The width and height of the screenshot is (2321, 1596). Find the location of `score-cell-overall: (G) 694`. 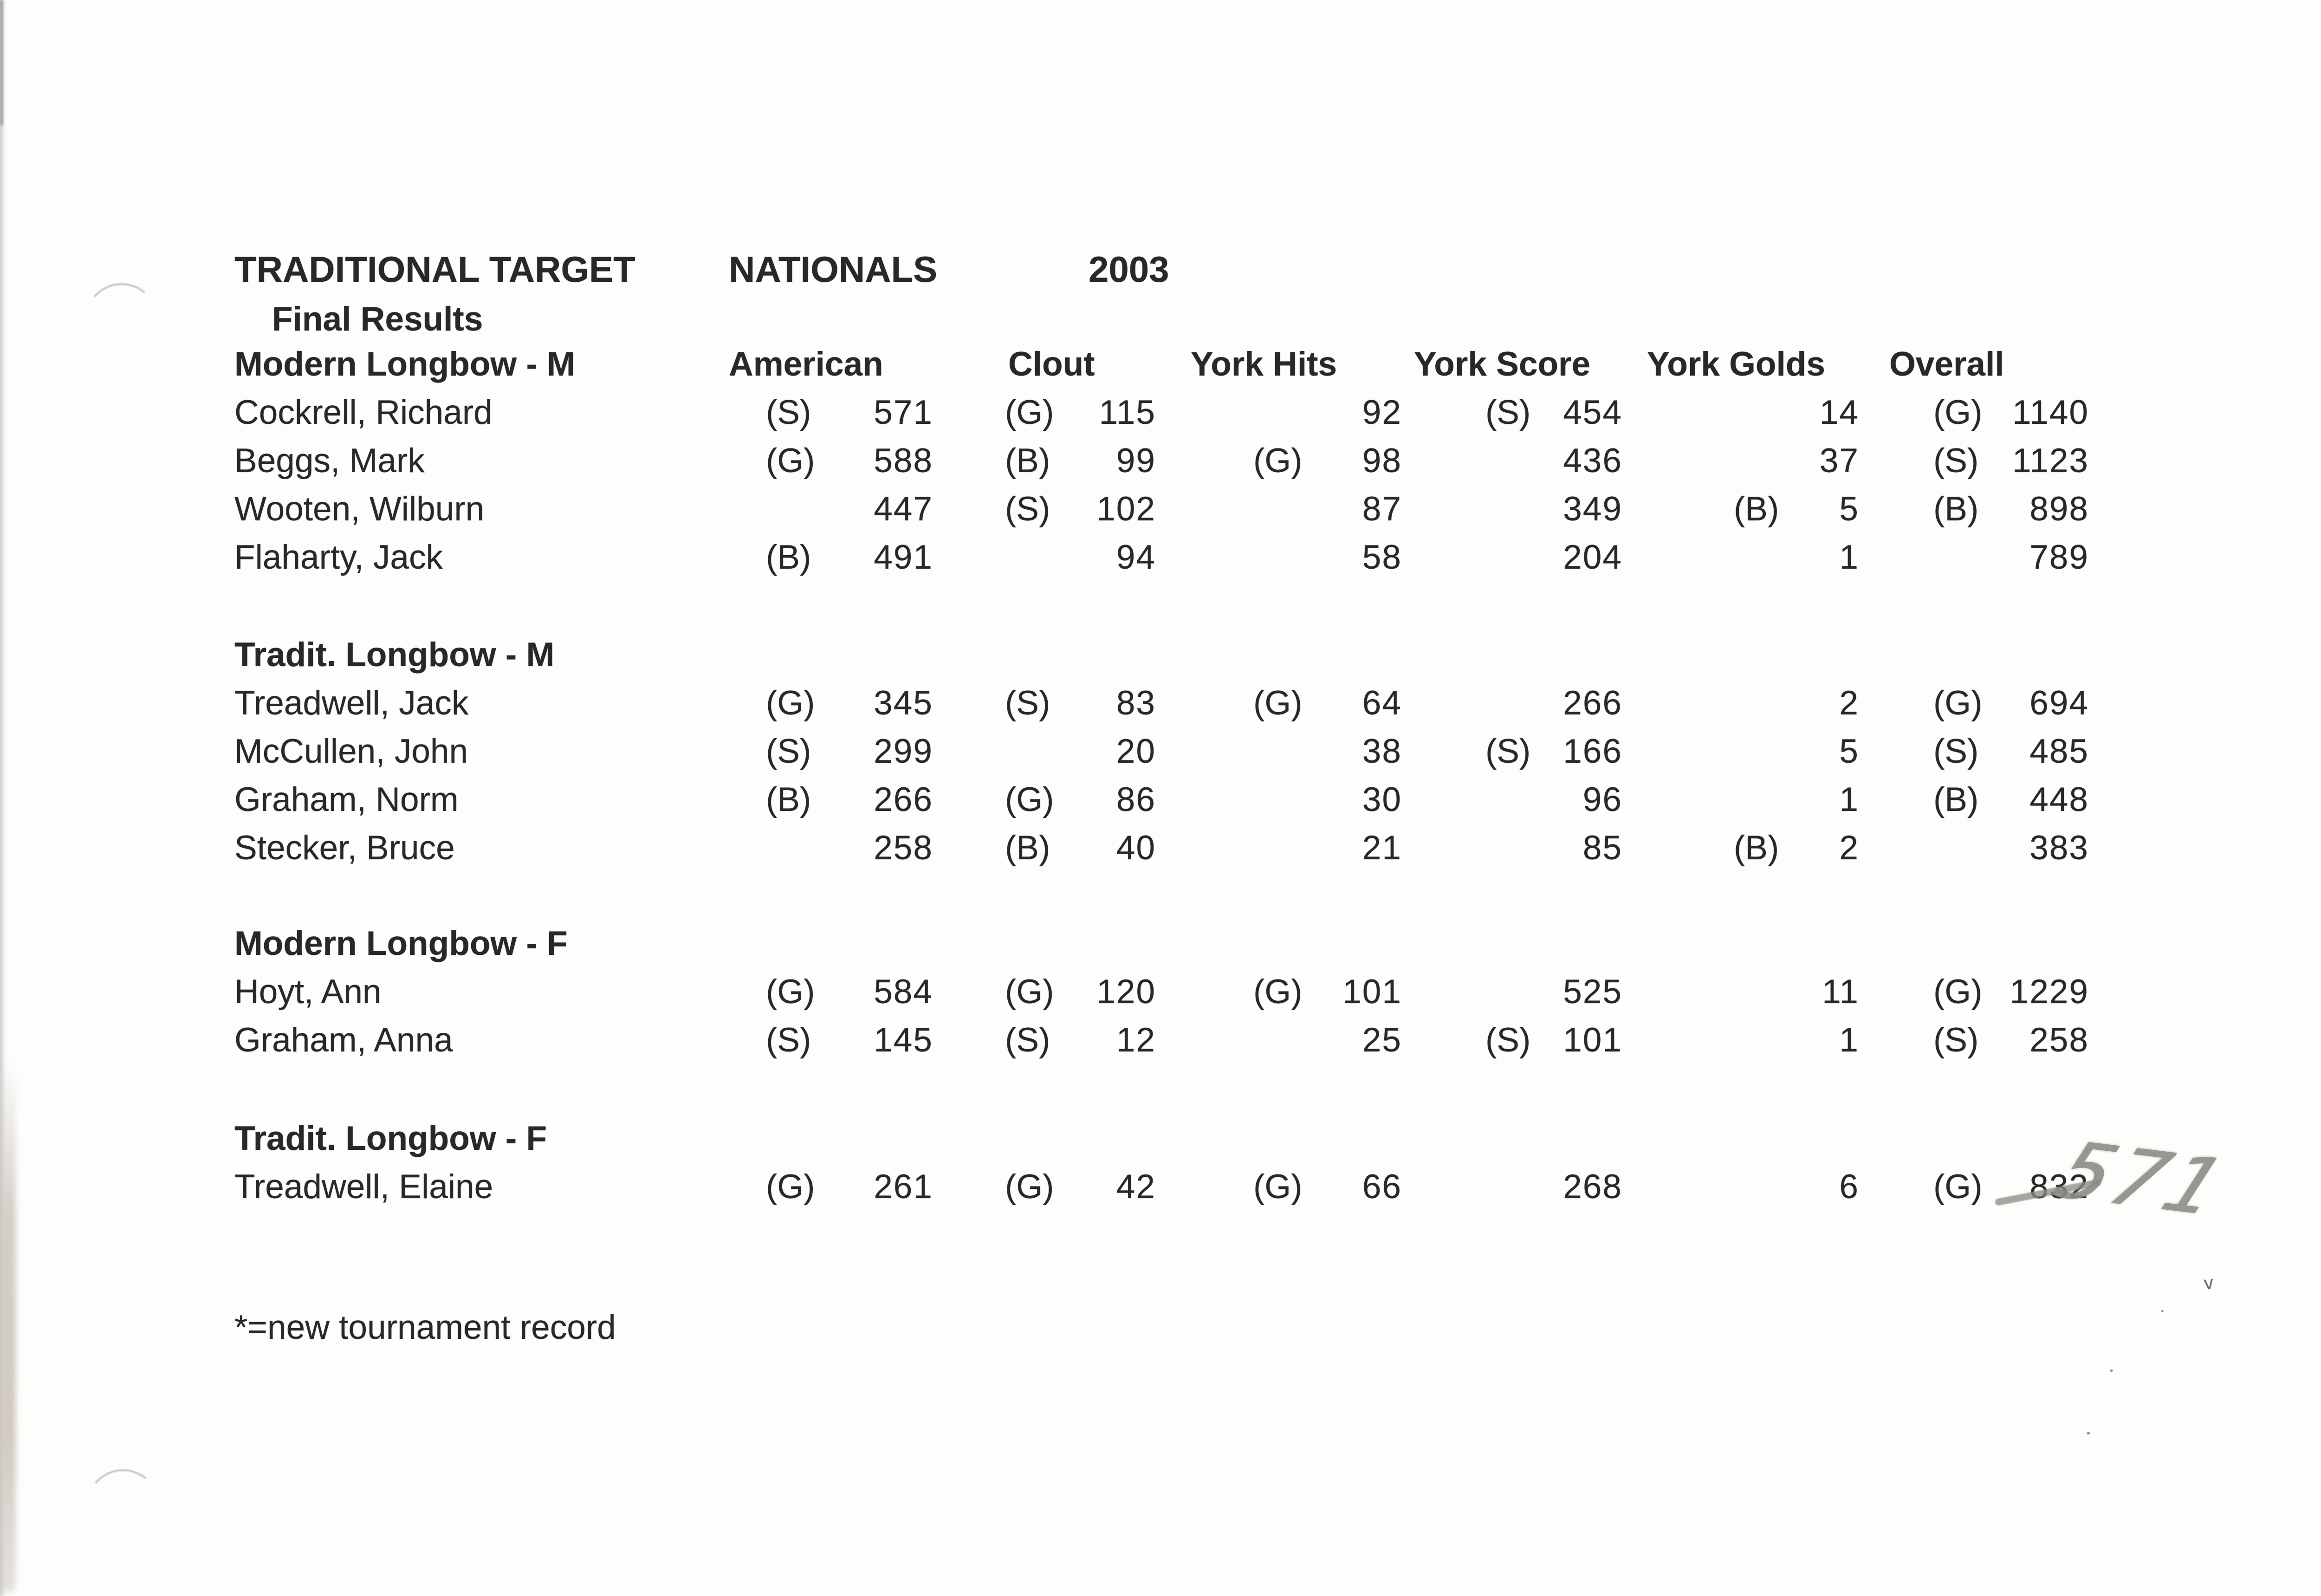

score-cell-overall: (G) 694 is located at coordinates (2011, 703).